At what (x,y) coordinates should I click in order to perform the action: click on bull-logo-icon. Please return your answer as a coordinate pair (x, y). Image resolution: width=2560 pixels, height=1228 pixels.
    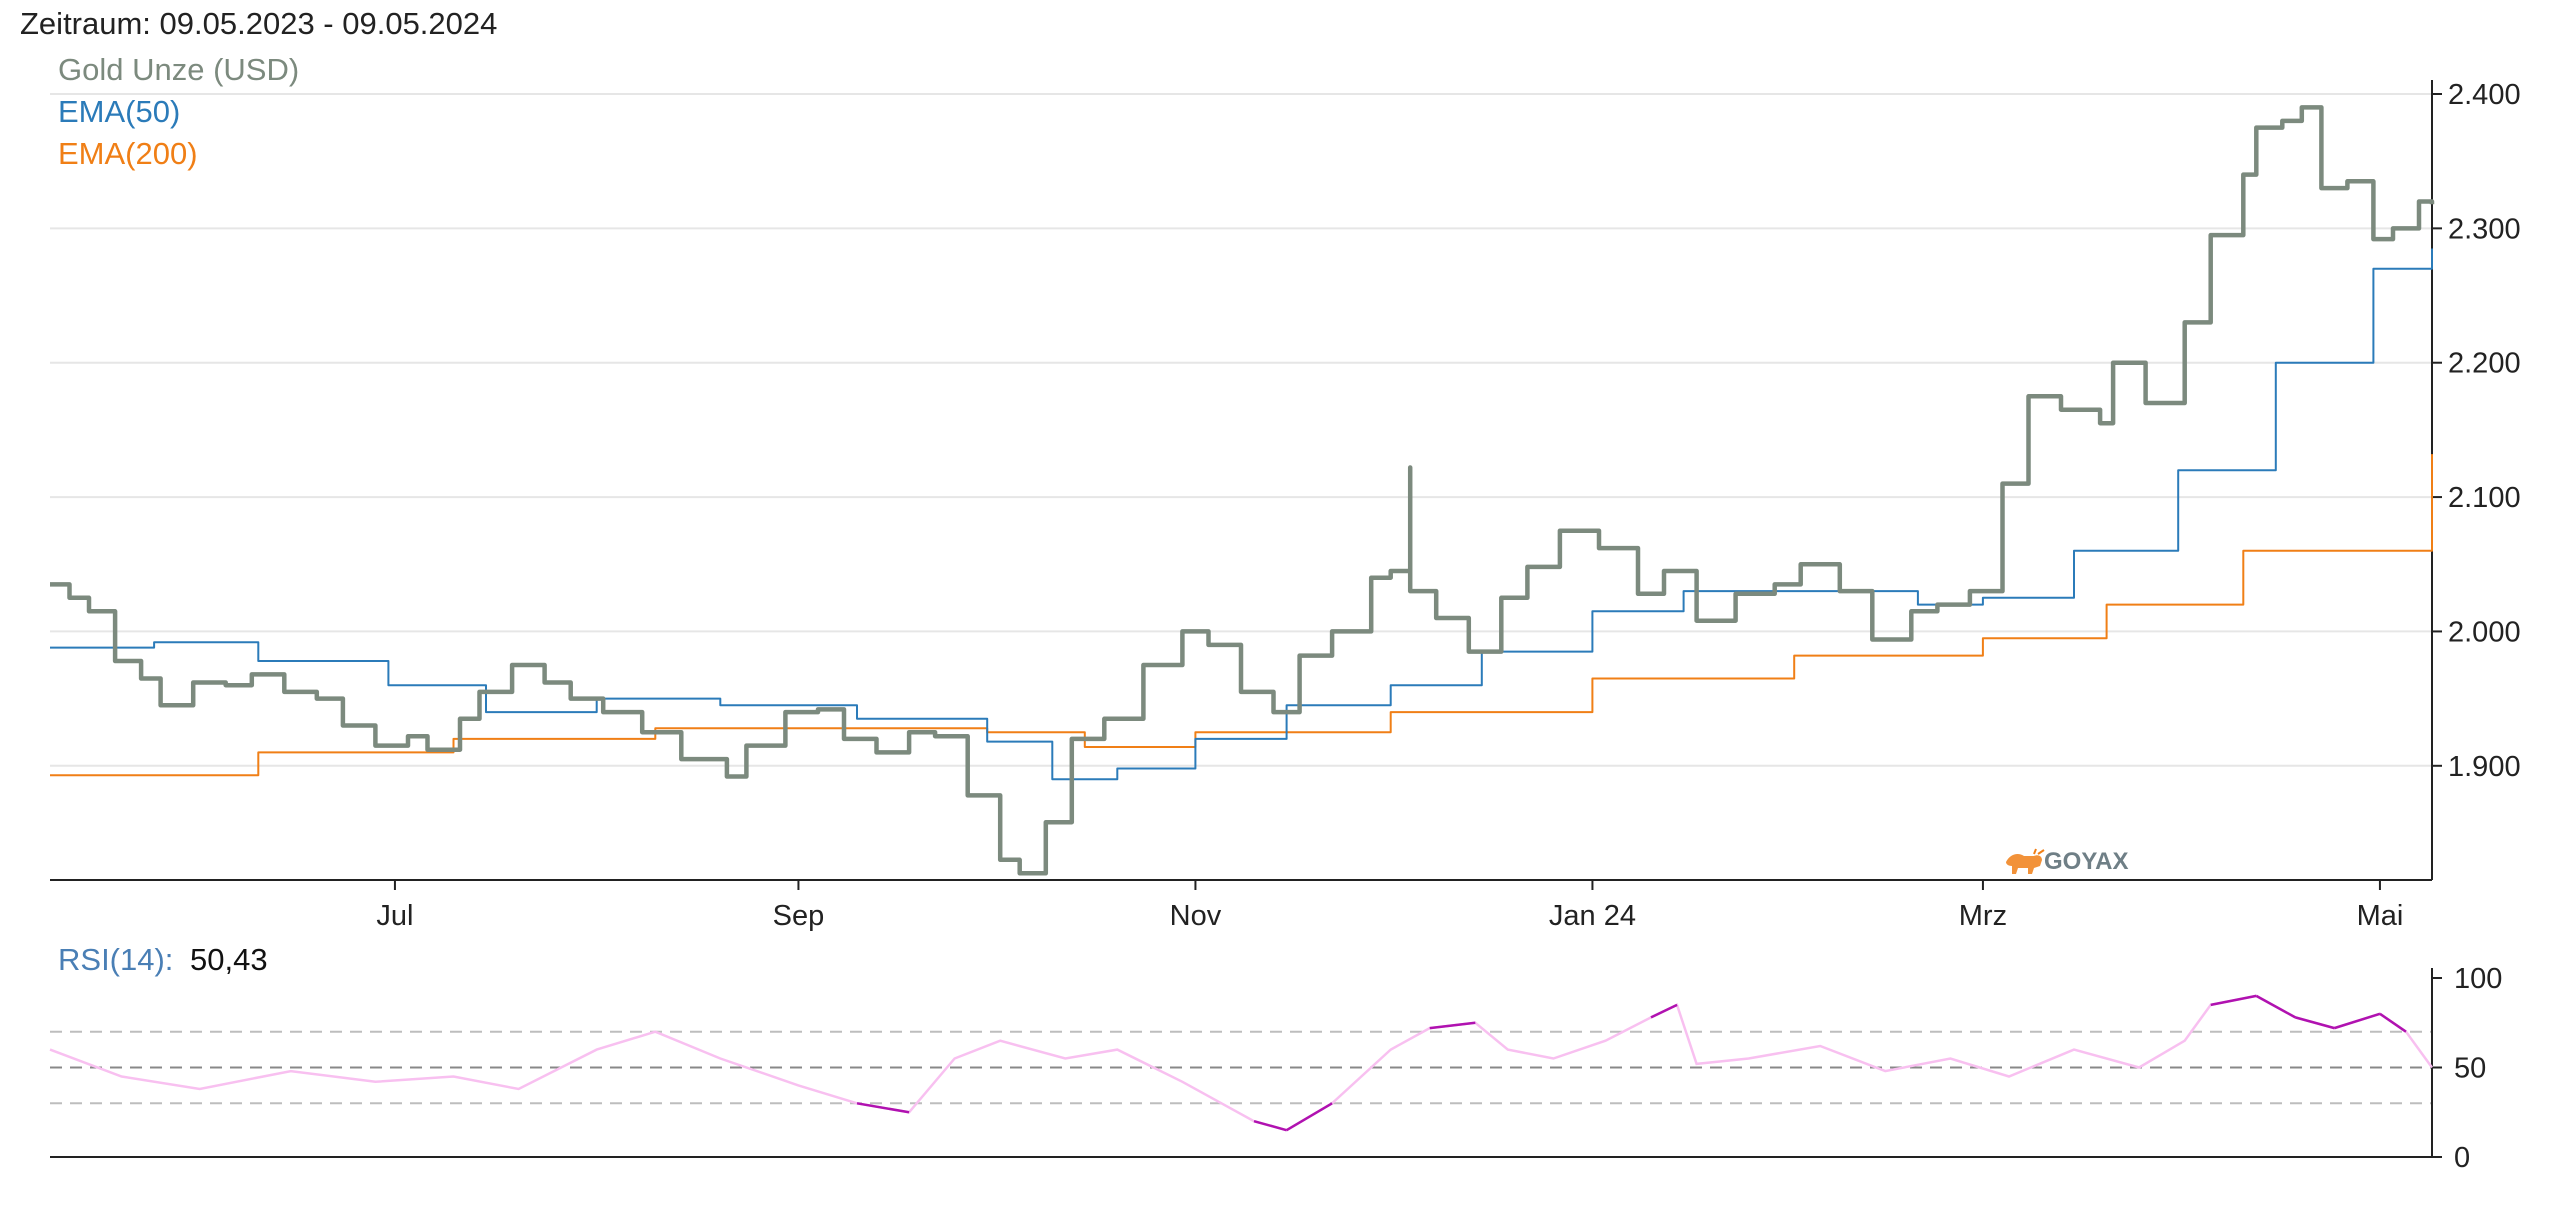
    Looking at the image, I should click on (2025, 861).